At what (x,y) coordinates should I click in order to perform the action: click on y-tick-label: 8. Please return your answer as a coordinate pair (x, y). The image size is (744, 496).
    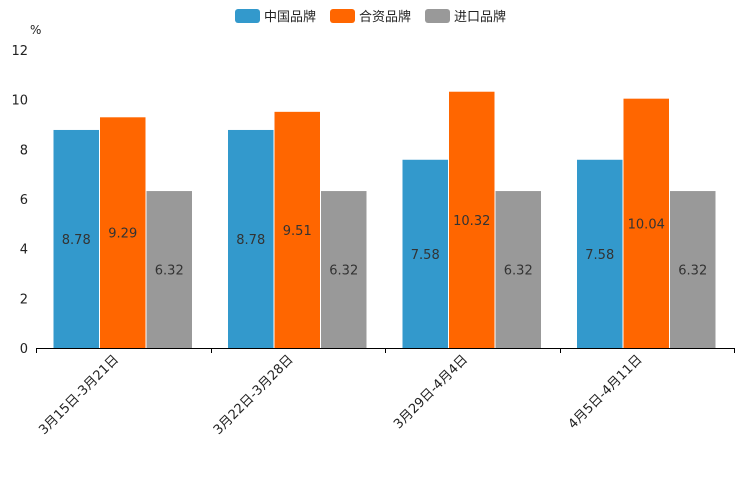
    Looking at the image, I should click on (24, 150).